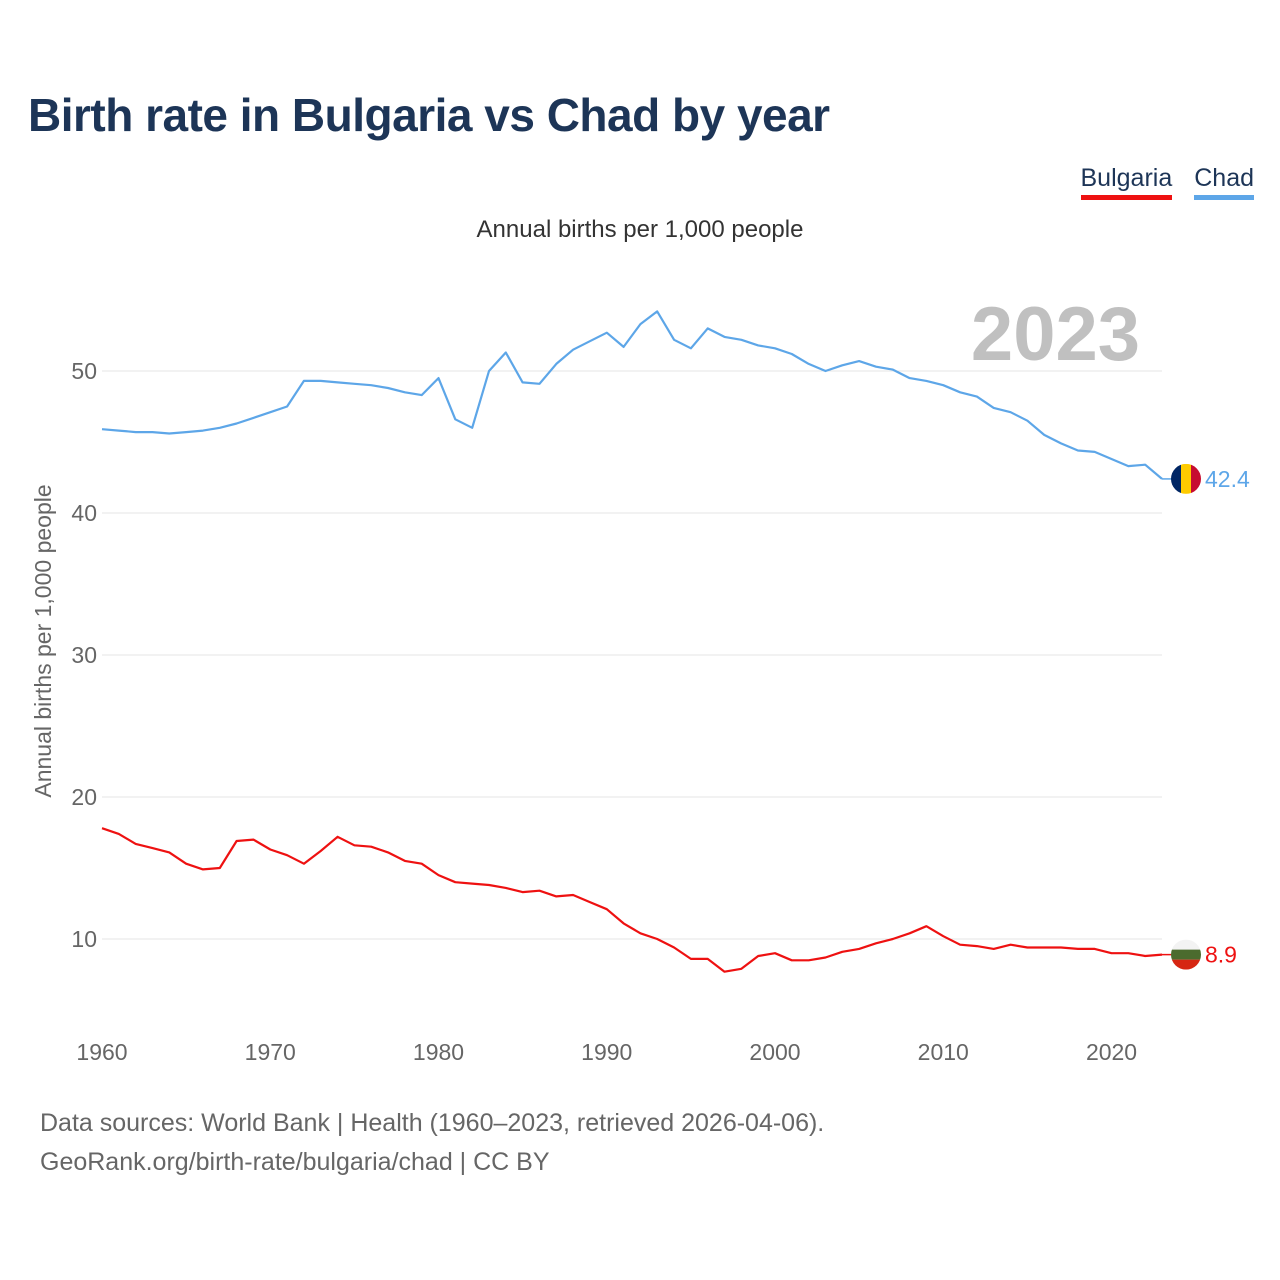  What do you see at coordinates (632, 395) in the screenshot?
I see `series-line-chad` at bounding box center [632, 395].